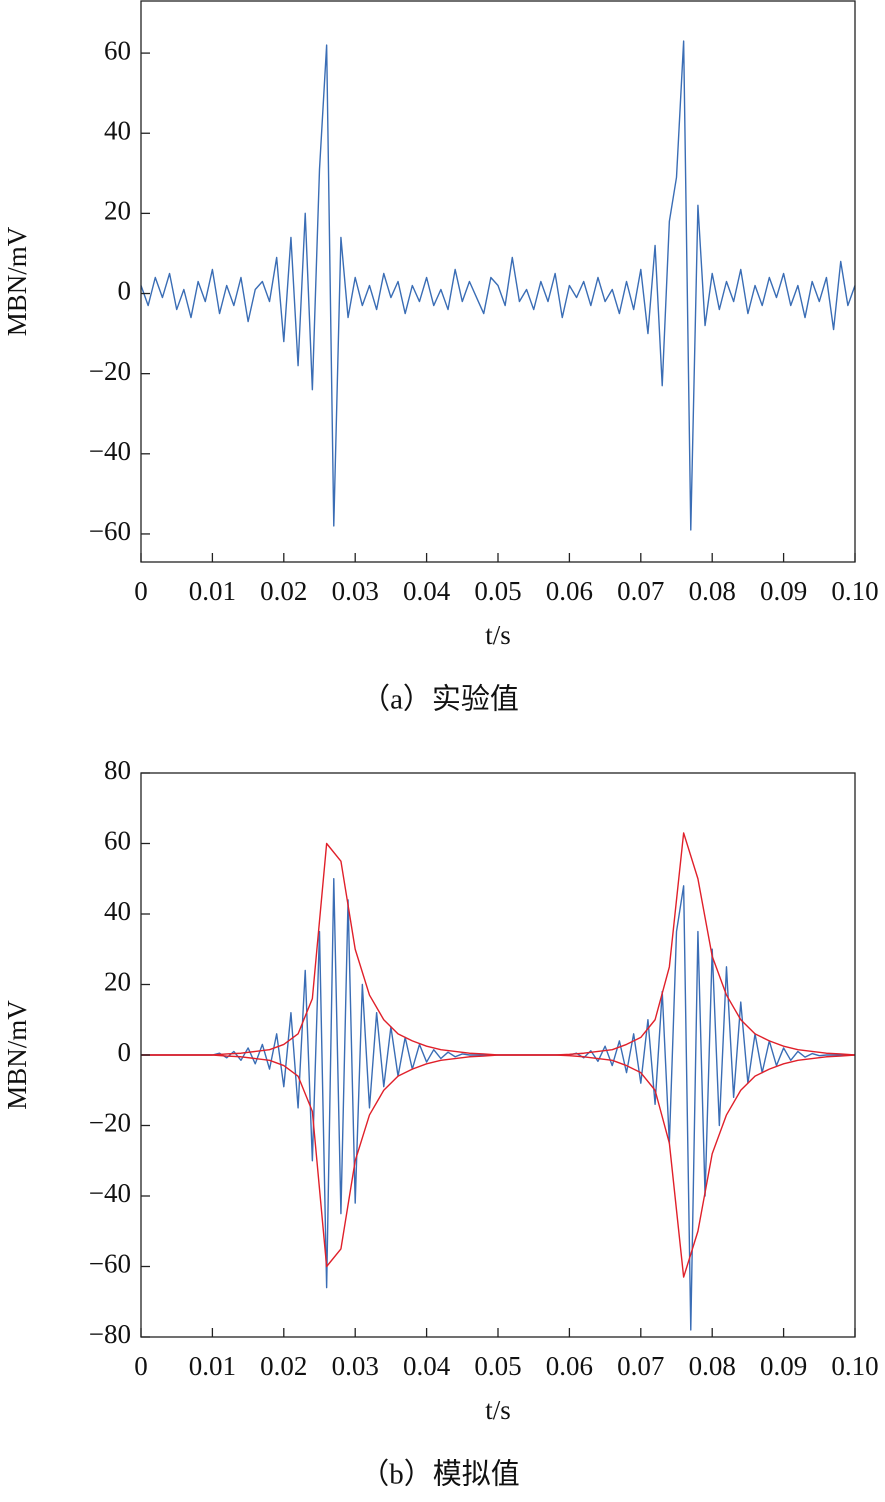 The height and width of the screenshot is (1502, 885). What do you see at coordinates (440, 699) in the screenshot?
I see `caption: （a）实验值` at bounding box center [440, 699].